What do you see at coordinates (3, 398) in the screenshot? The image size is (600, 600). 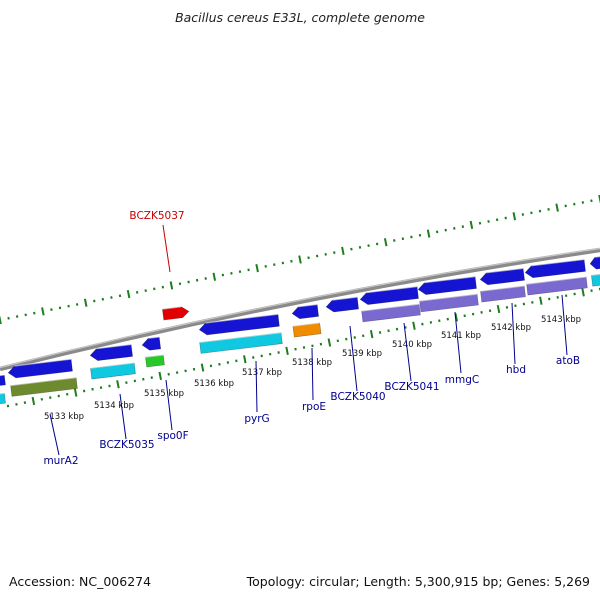 I see `feature-block-left-edge` at bounding box center [3, 398].